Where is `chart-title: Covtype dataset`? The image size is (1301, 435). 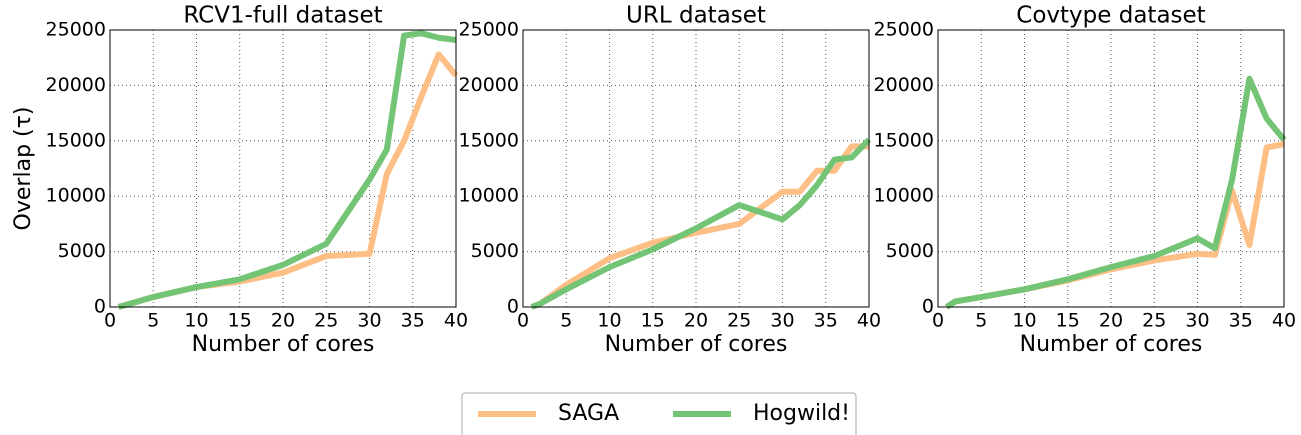
chart-title: Covtype dataset is located at coordinates (1110, 16).